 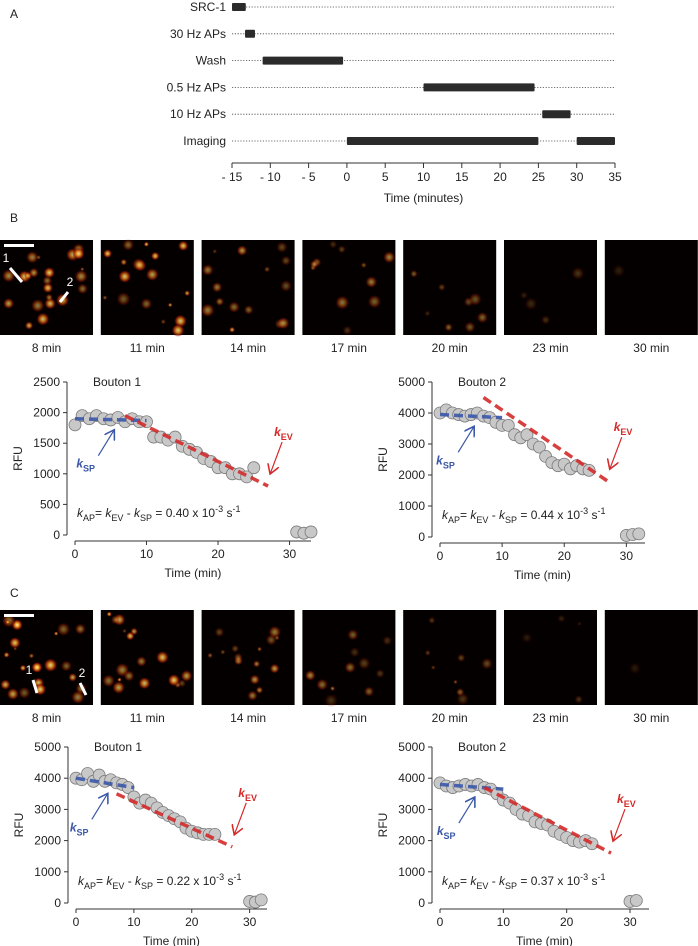 I want to click on x-tick-label: - 5, so click(x=309, y=177).